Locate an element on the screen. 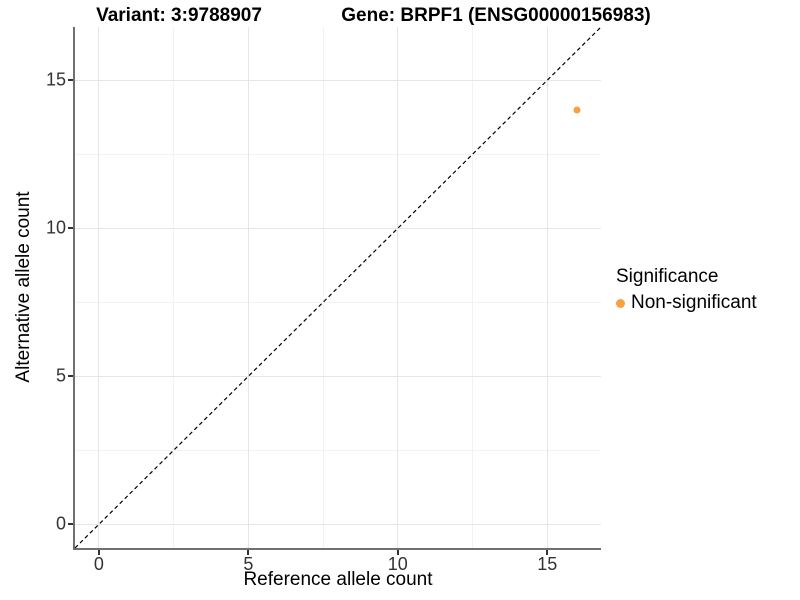  legend: Significance Non-significant is located at coordinates (686, 290).